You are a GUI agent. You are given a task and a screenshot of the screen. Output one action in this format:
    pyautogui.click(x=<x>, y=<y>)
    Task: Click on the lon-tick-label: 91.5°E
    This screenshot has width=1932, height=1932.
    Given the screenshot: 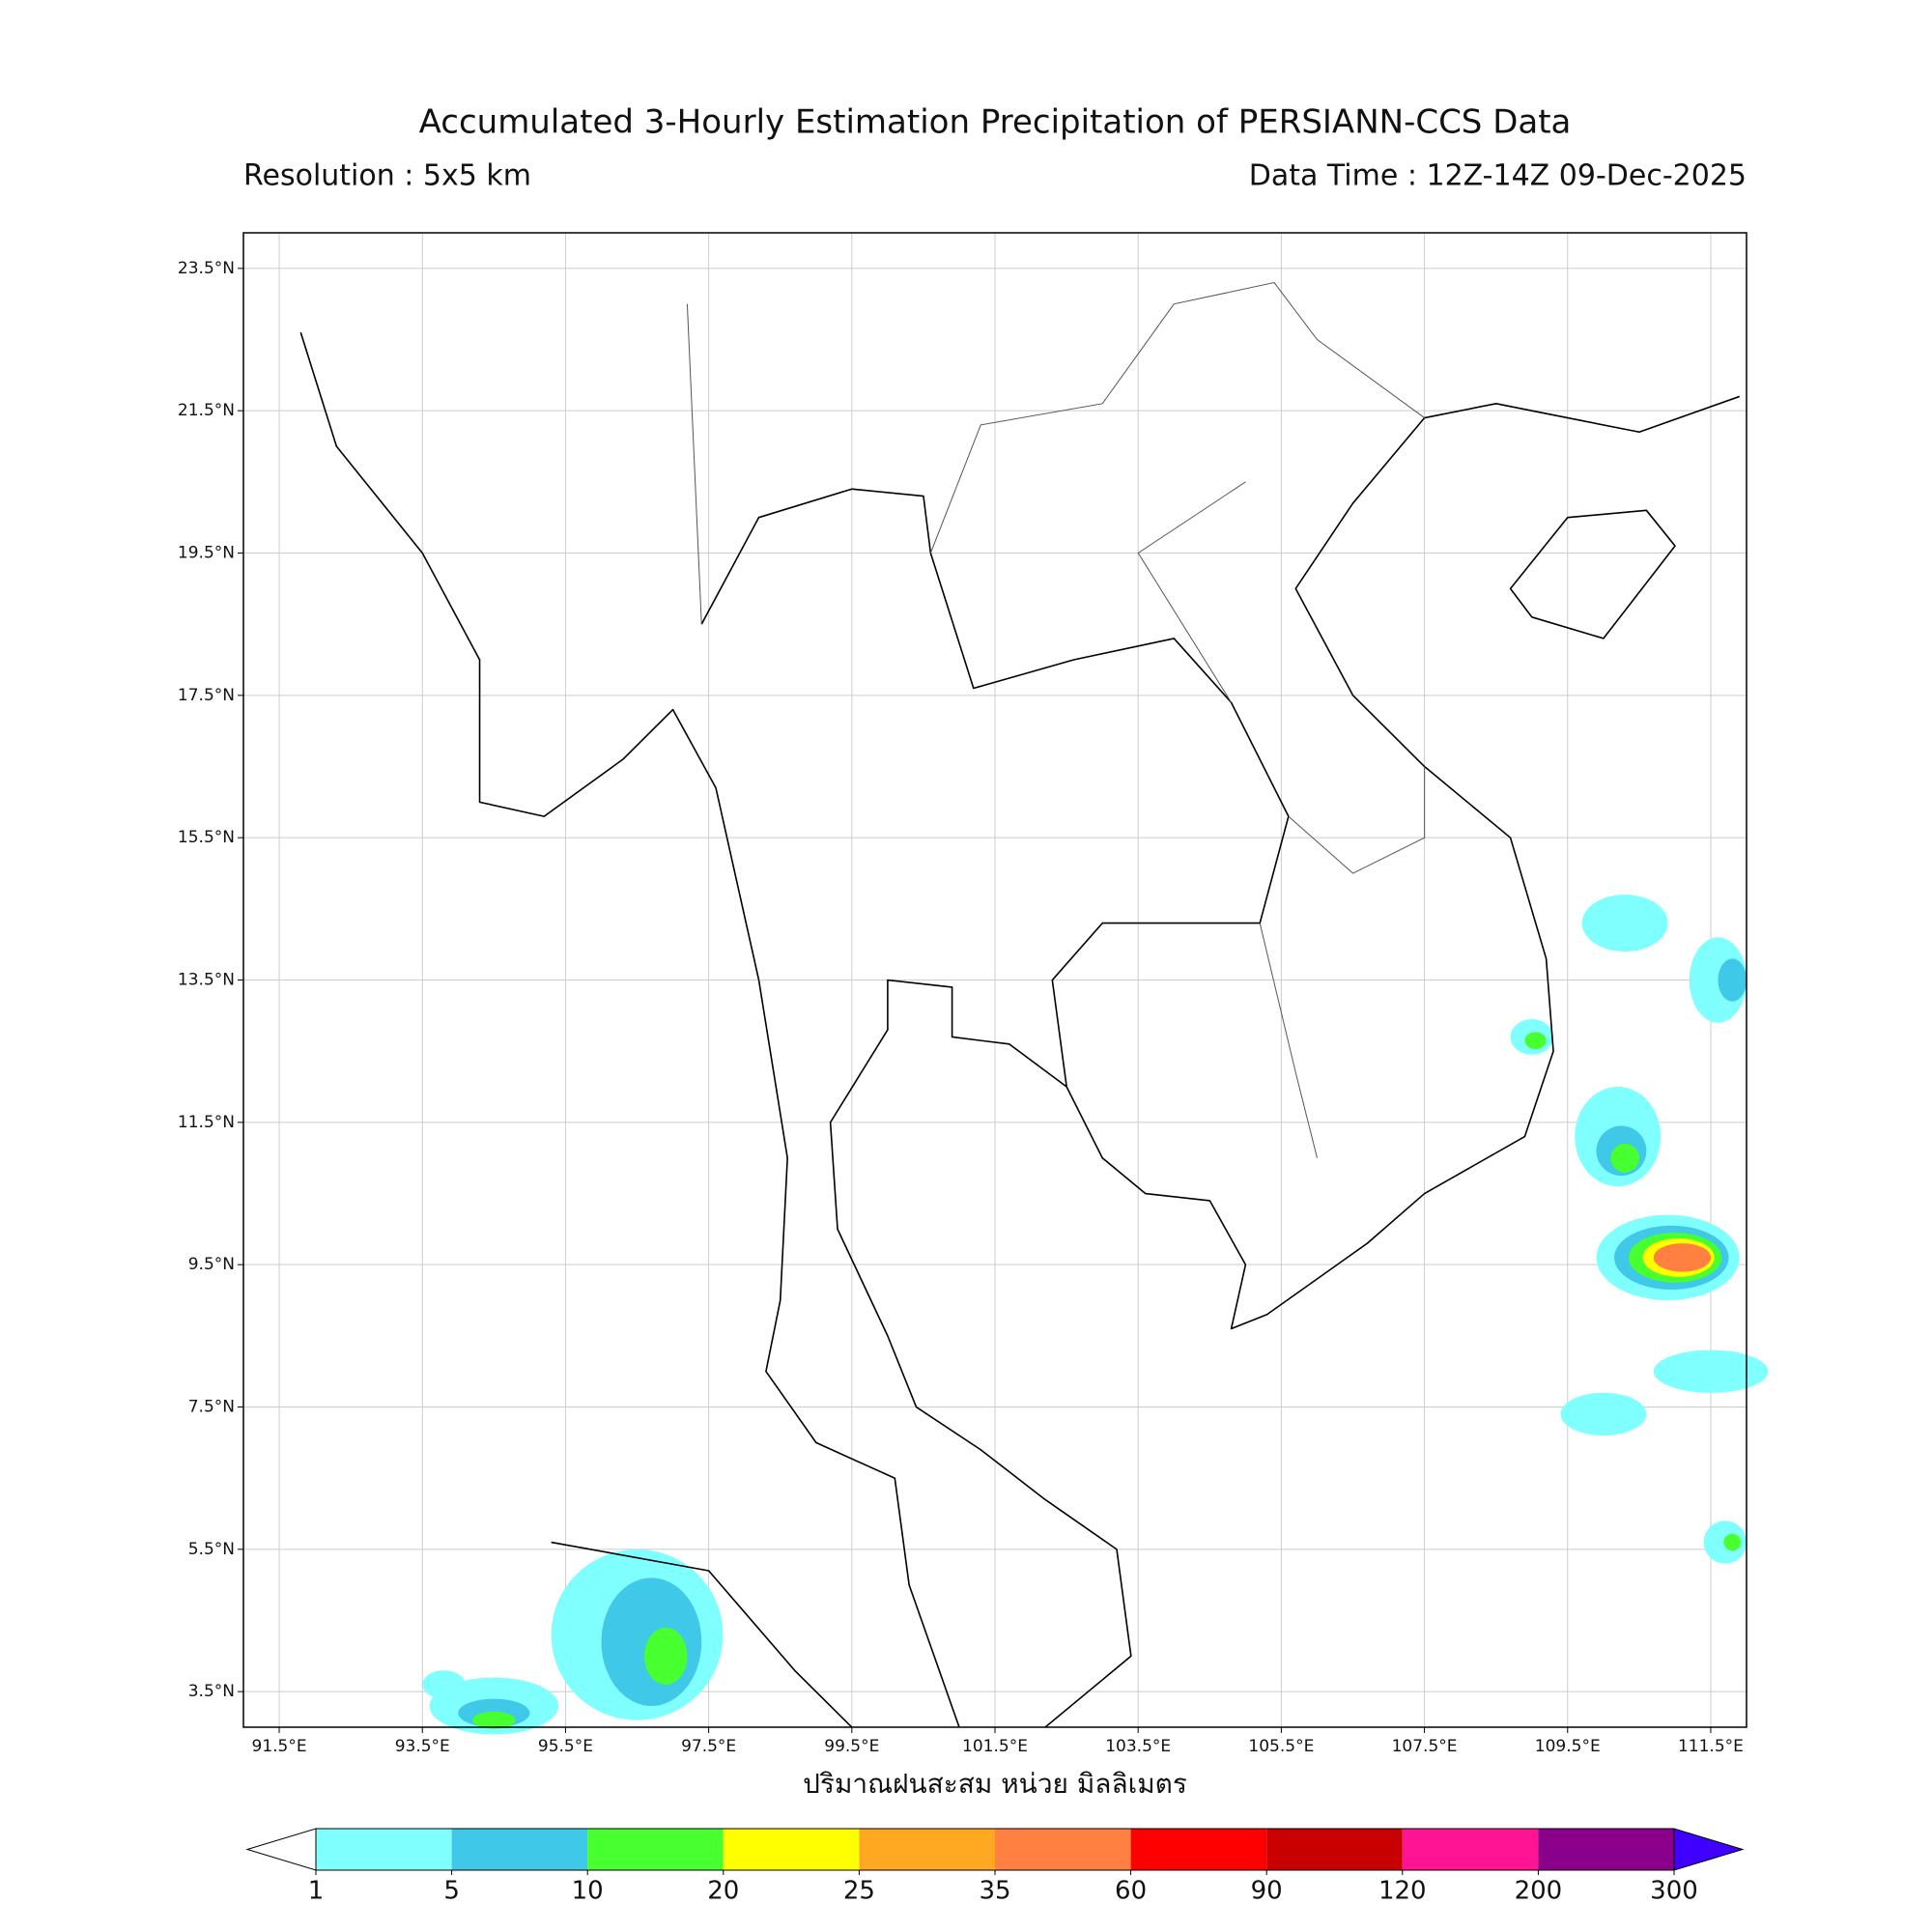 What is the action you would take?
    pyautogui.click(x=279, y=1746)
    